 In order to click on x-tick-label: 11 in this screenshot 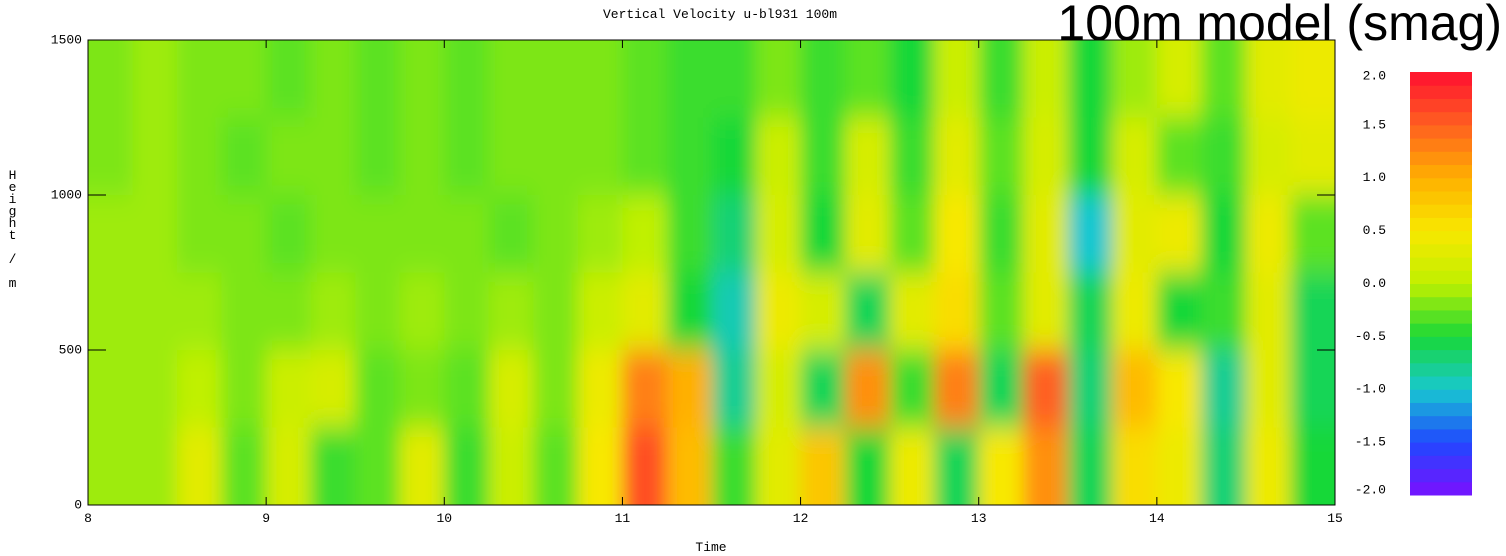, I will do `click(623, 518)`.